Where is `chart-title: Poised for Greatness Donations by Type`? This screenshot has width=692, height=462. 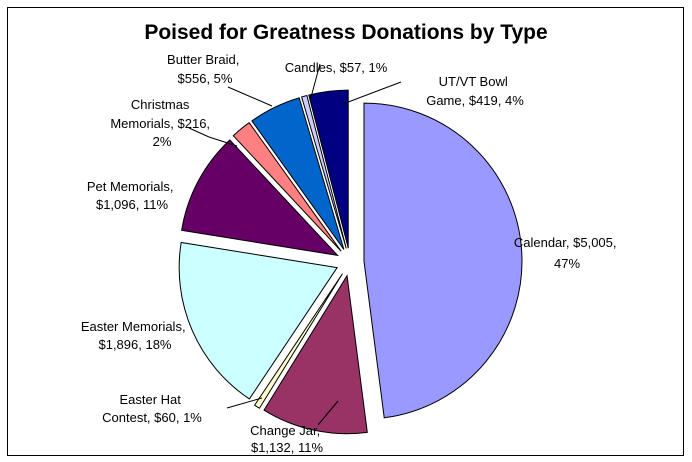 chart-title: Poised for Greatness Donations by Type is located at coordinates (346, 32).